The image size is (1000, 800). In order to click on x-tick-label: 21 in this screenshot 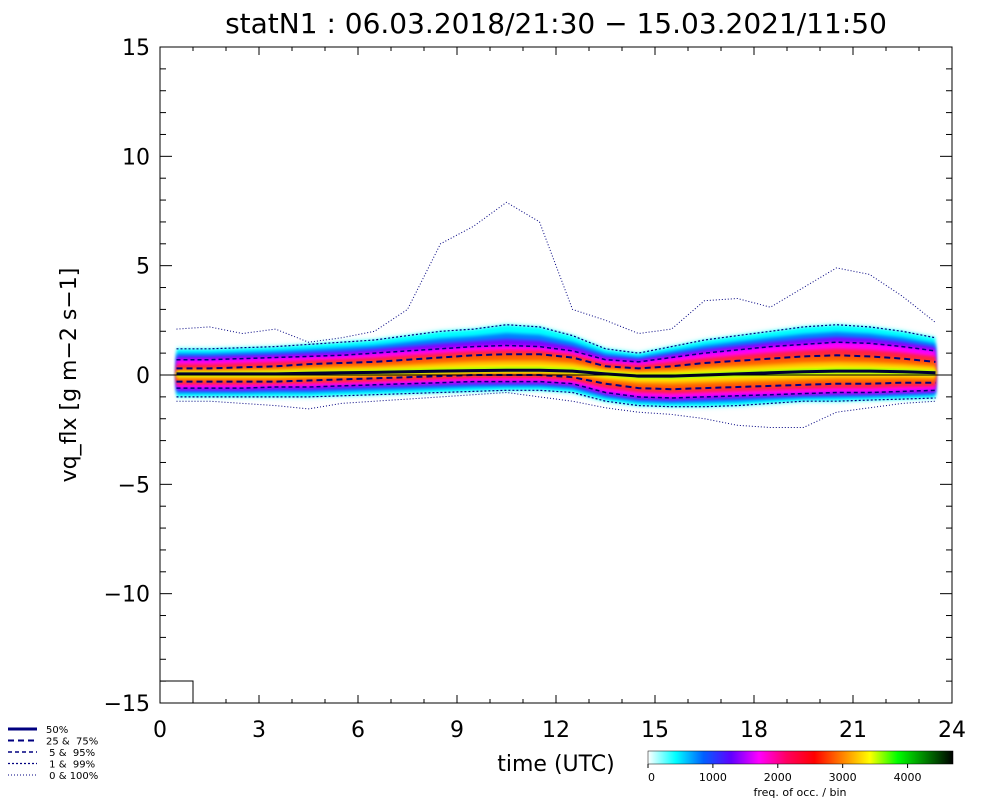, I will do `click(853, 730)`.